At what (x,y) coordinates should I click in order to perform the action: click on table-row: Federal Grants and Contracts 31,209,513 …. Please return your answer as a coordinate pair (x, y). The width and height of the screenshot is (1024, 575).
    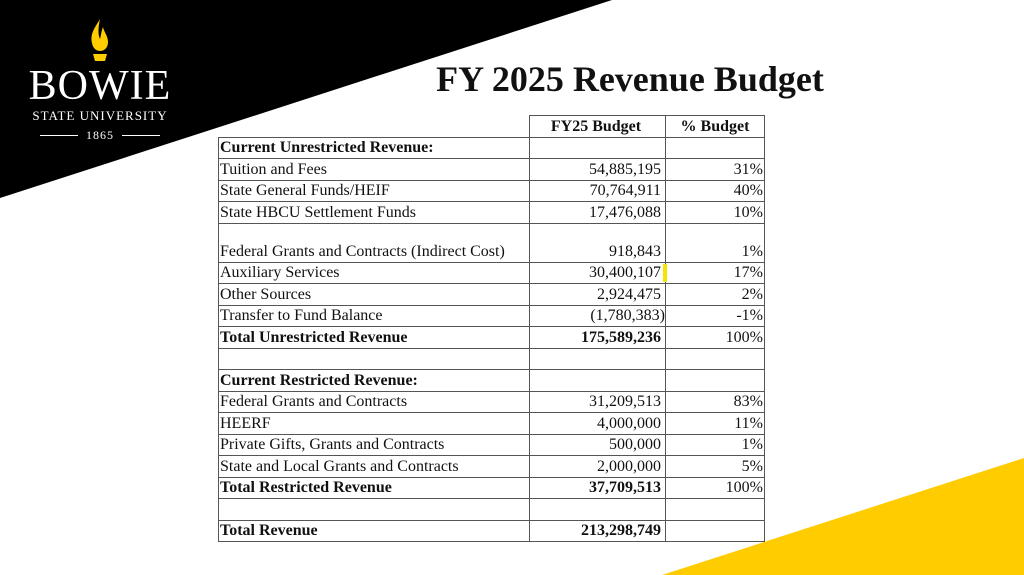
    Looking at the image, I should click on (491, 401).